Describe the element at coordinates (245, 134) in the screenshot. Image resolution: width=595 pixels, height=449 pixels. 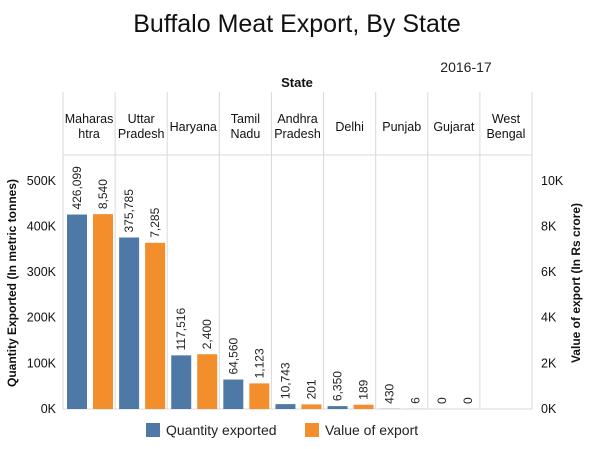
I see `category-label: Nadu` at that location.